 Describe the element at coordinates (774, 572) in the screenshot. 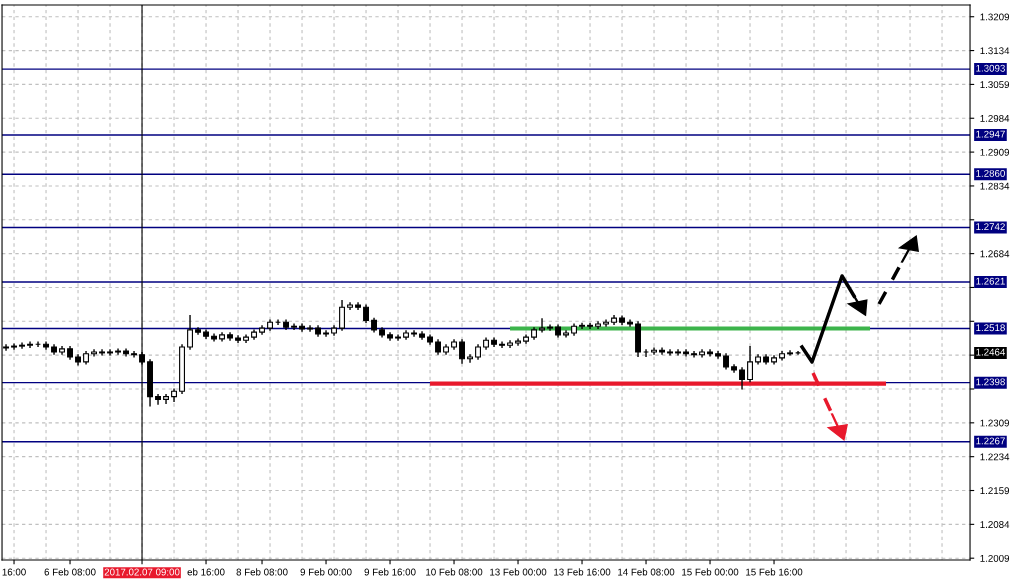

I see `x-tick-label: 15 Feb 16:00` at that location.